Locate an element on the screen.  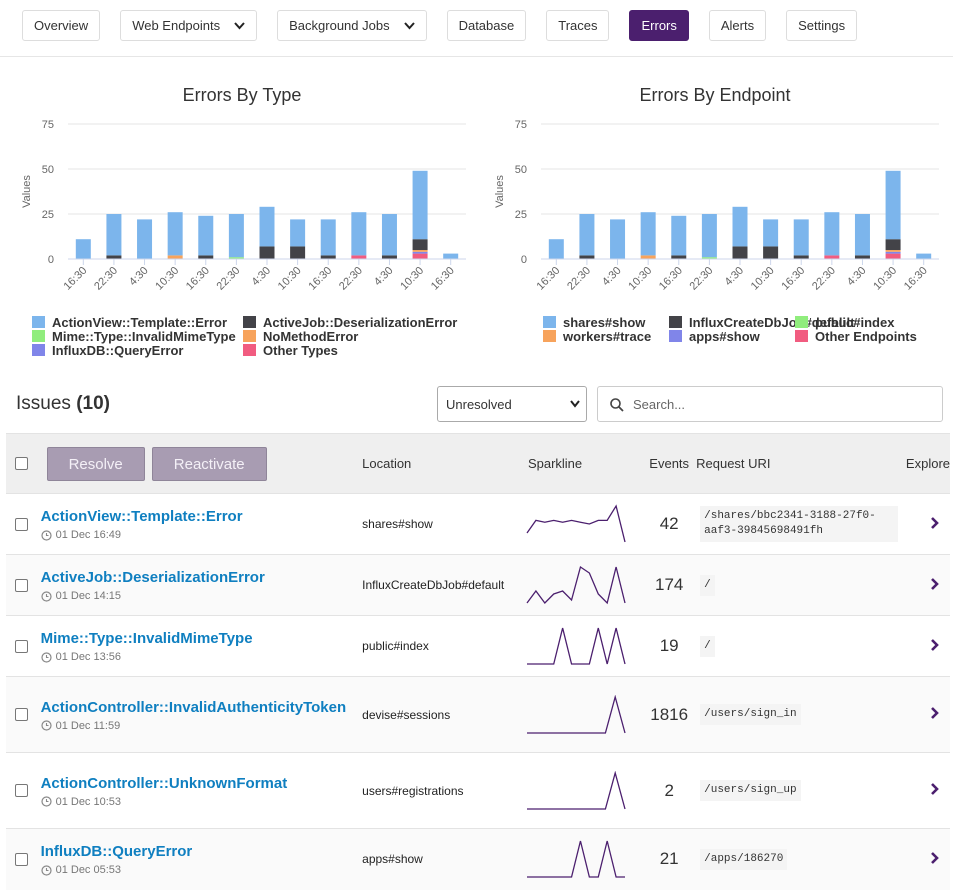
action-button: Resolve is located at coordinates (95, 463).